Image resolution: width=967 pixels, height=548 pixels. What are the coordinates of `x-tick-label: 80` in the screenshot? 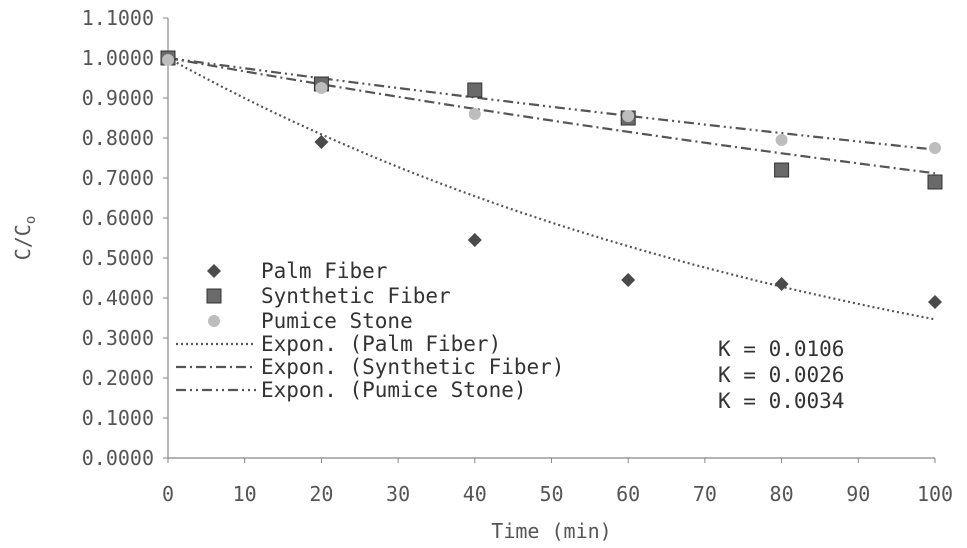 It's located at (782, 494).